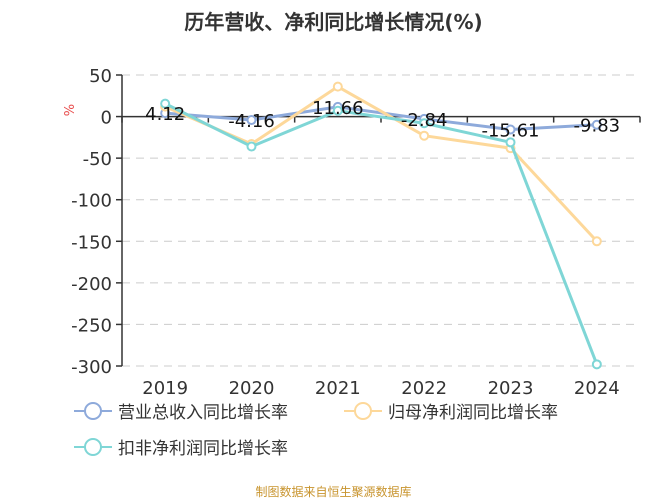 Image resolution: width=667 pixels, height=500 pixels. I want to click on x-tick-label: 2023, so click(511, 388).